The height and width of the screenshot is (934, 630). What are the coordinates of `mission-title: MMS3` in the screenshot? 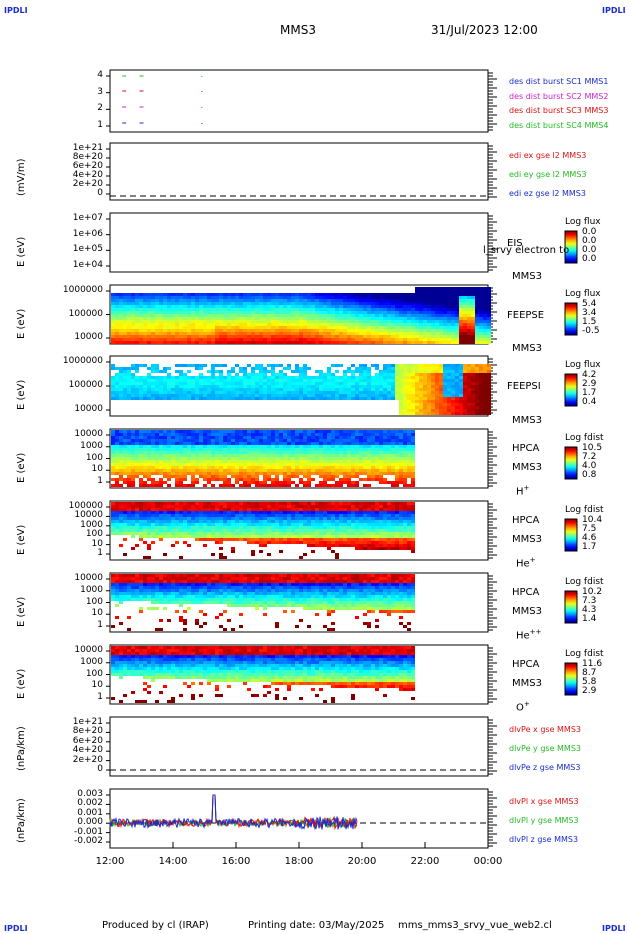 It's located at (298, 30).